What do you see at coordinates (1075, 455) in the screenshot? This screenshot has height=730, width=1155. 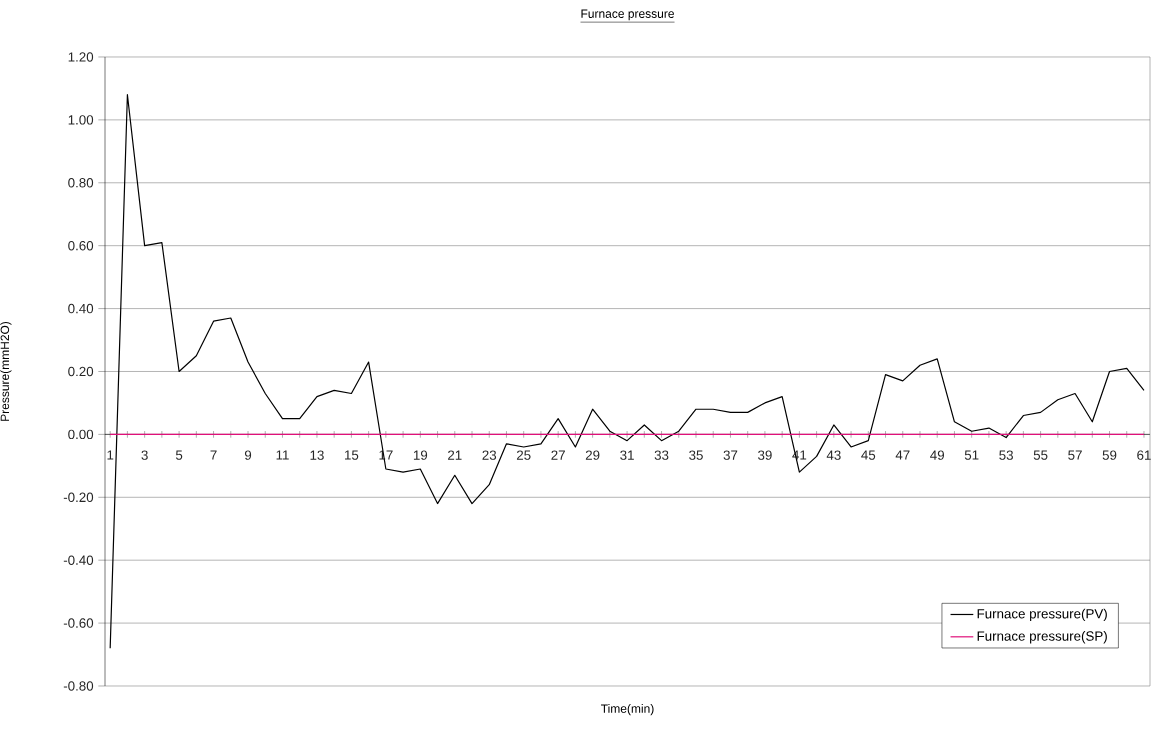 I see `x-tick-label: 57` at bounding box center [1075, 455].